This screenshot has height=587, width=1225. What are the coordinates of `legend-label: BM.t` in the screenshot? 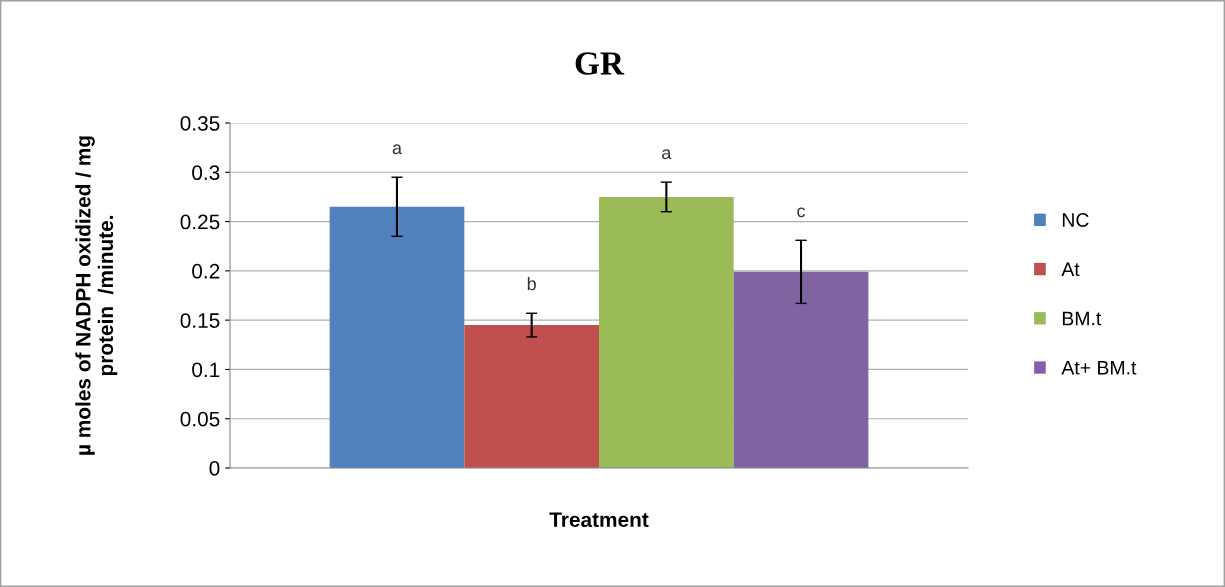 It's located at (1082, 318).